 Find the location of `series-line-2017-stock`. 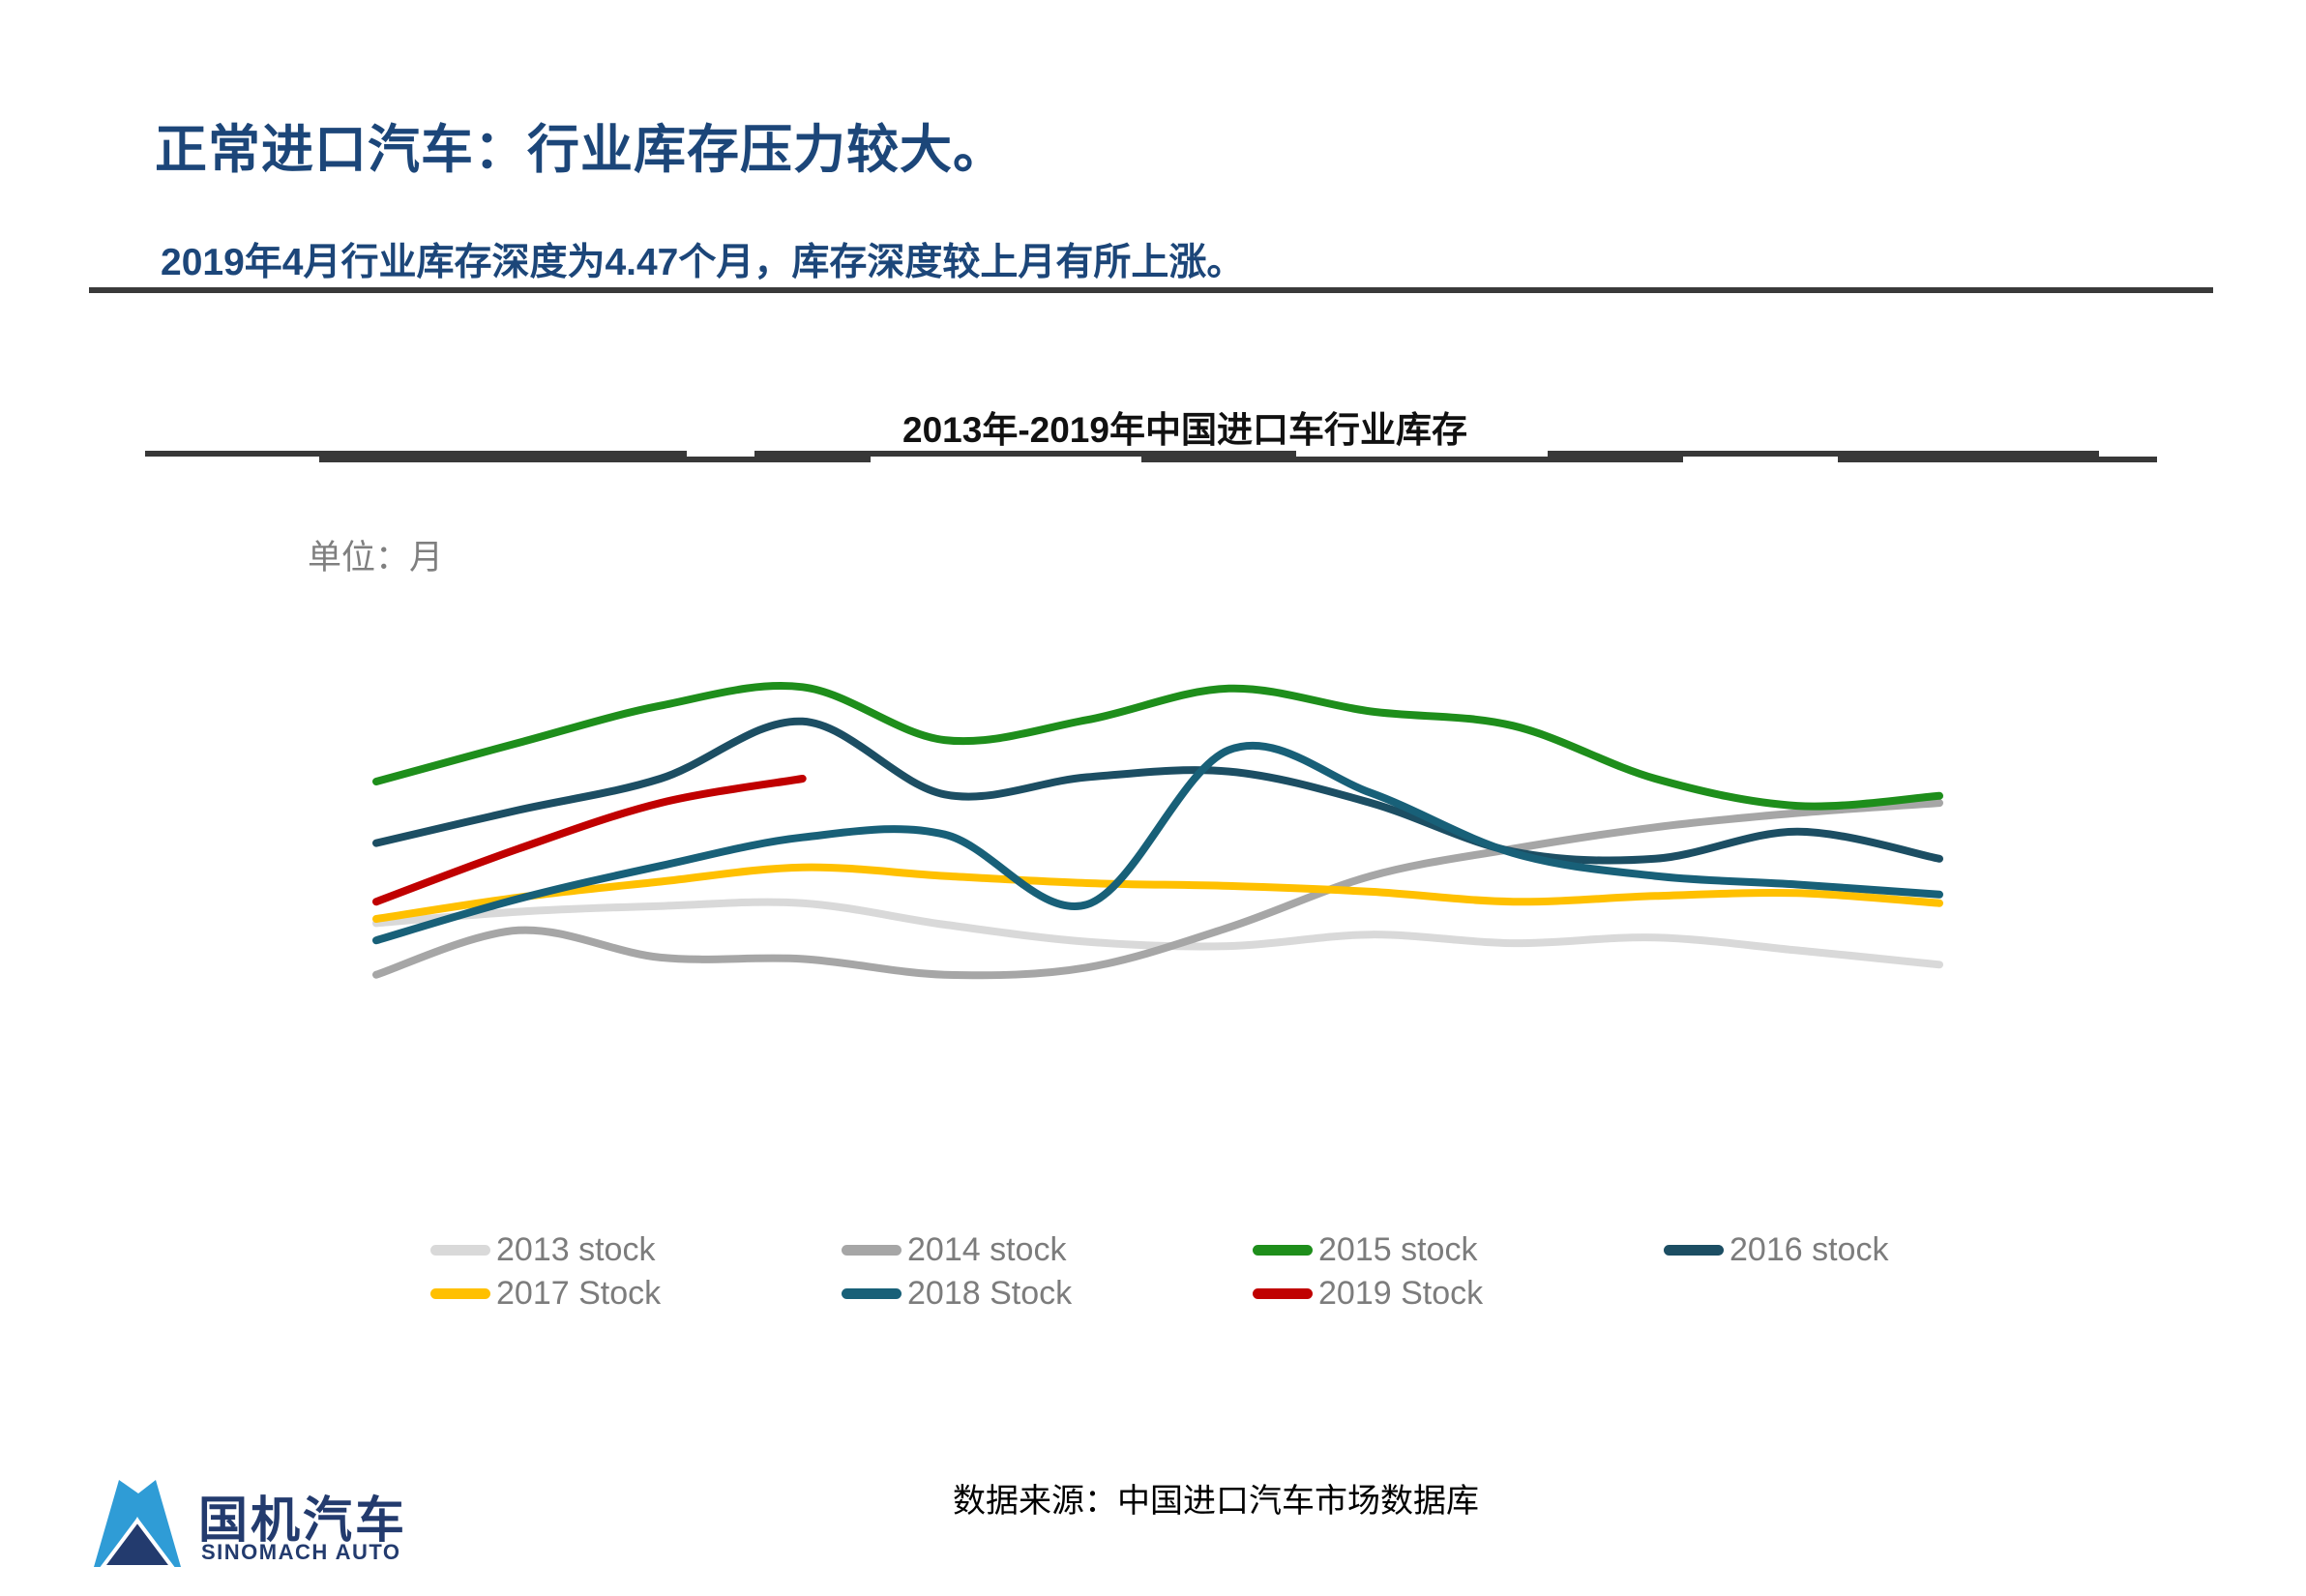

series-line-2017-stock is located at coordinates (1157, 893).